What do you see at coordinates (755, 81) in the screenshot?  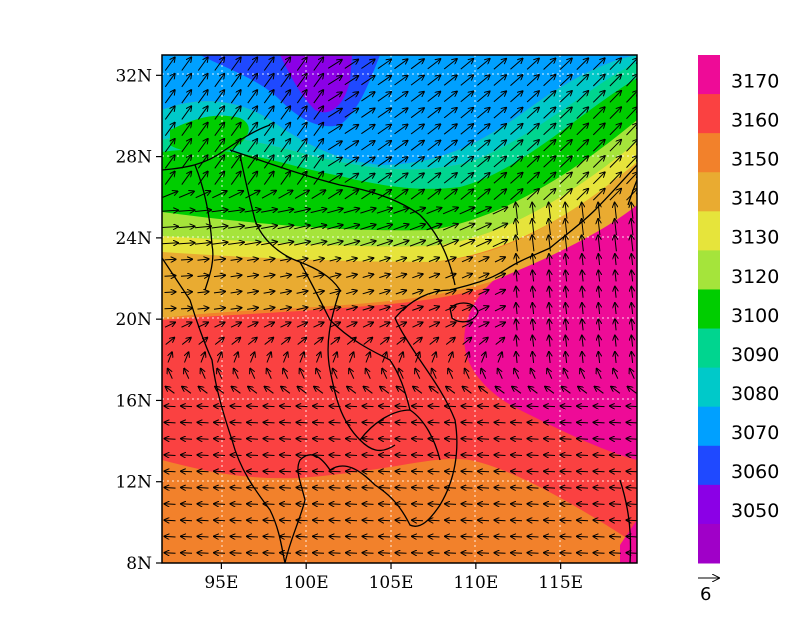 I see `colorbar-label: 3170` at bounding box center [755, 81].